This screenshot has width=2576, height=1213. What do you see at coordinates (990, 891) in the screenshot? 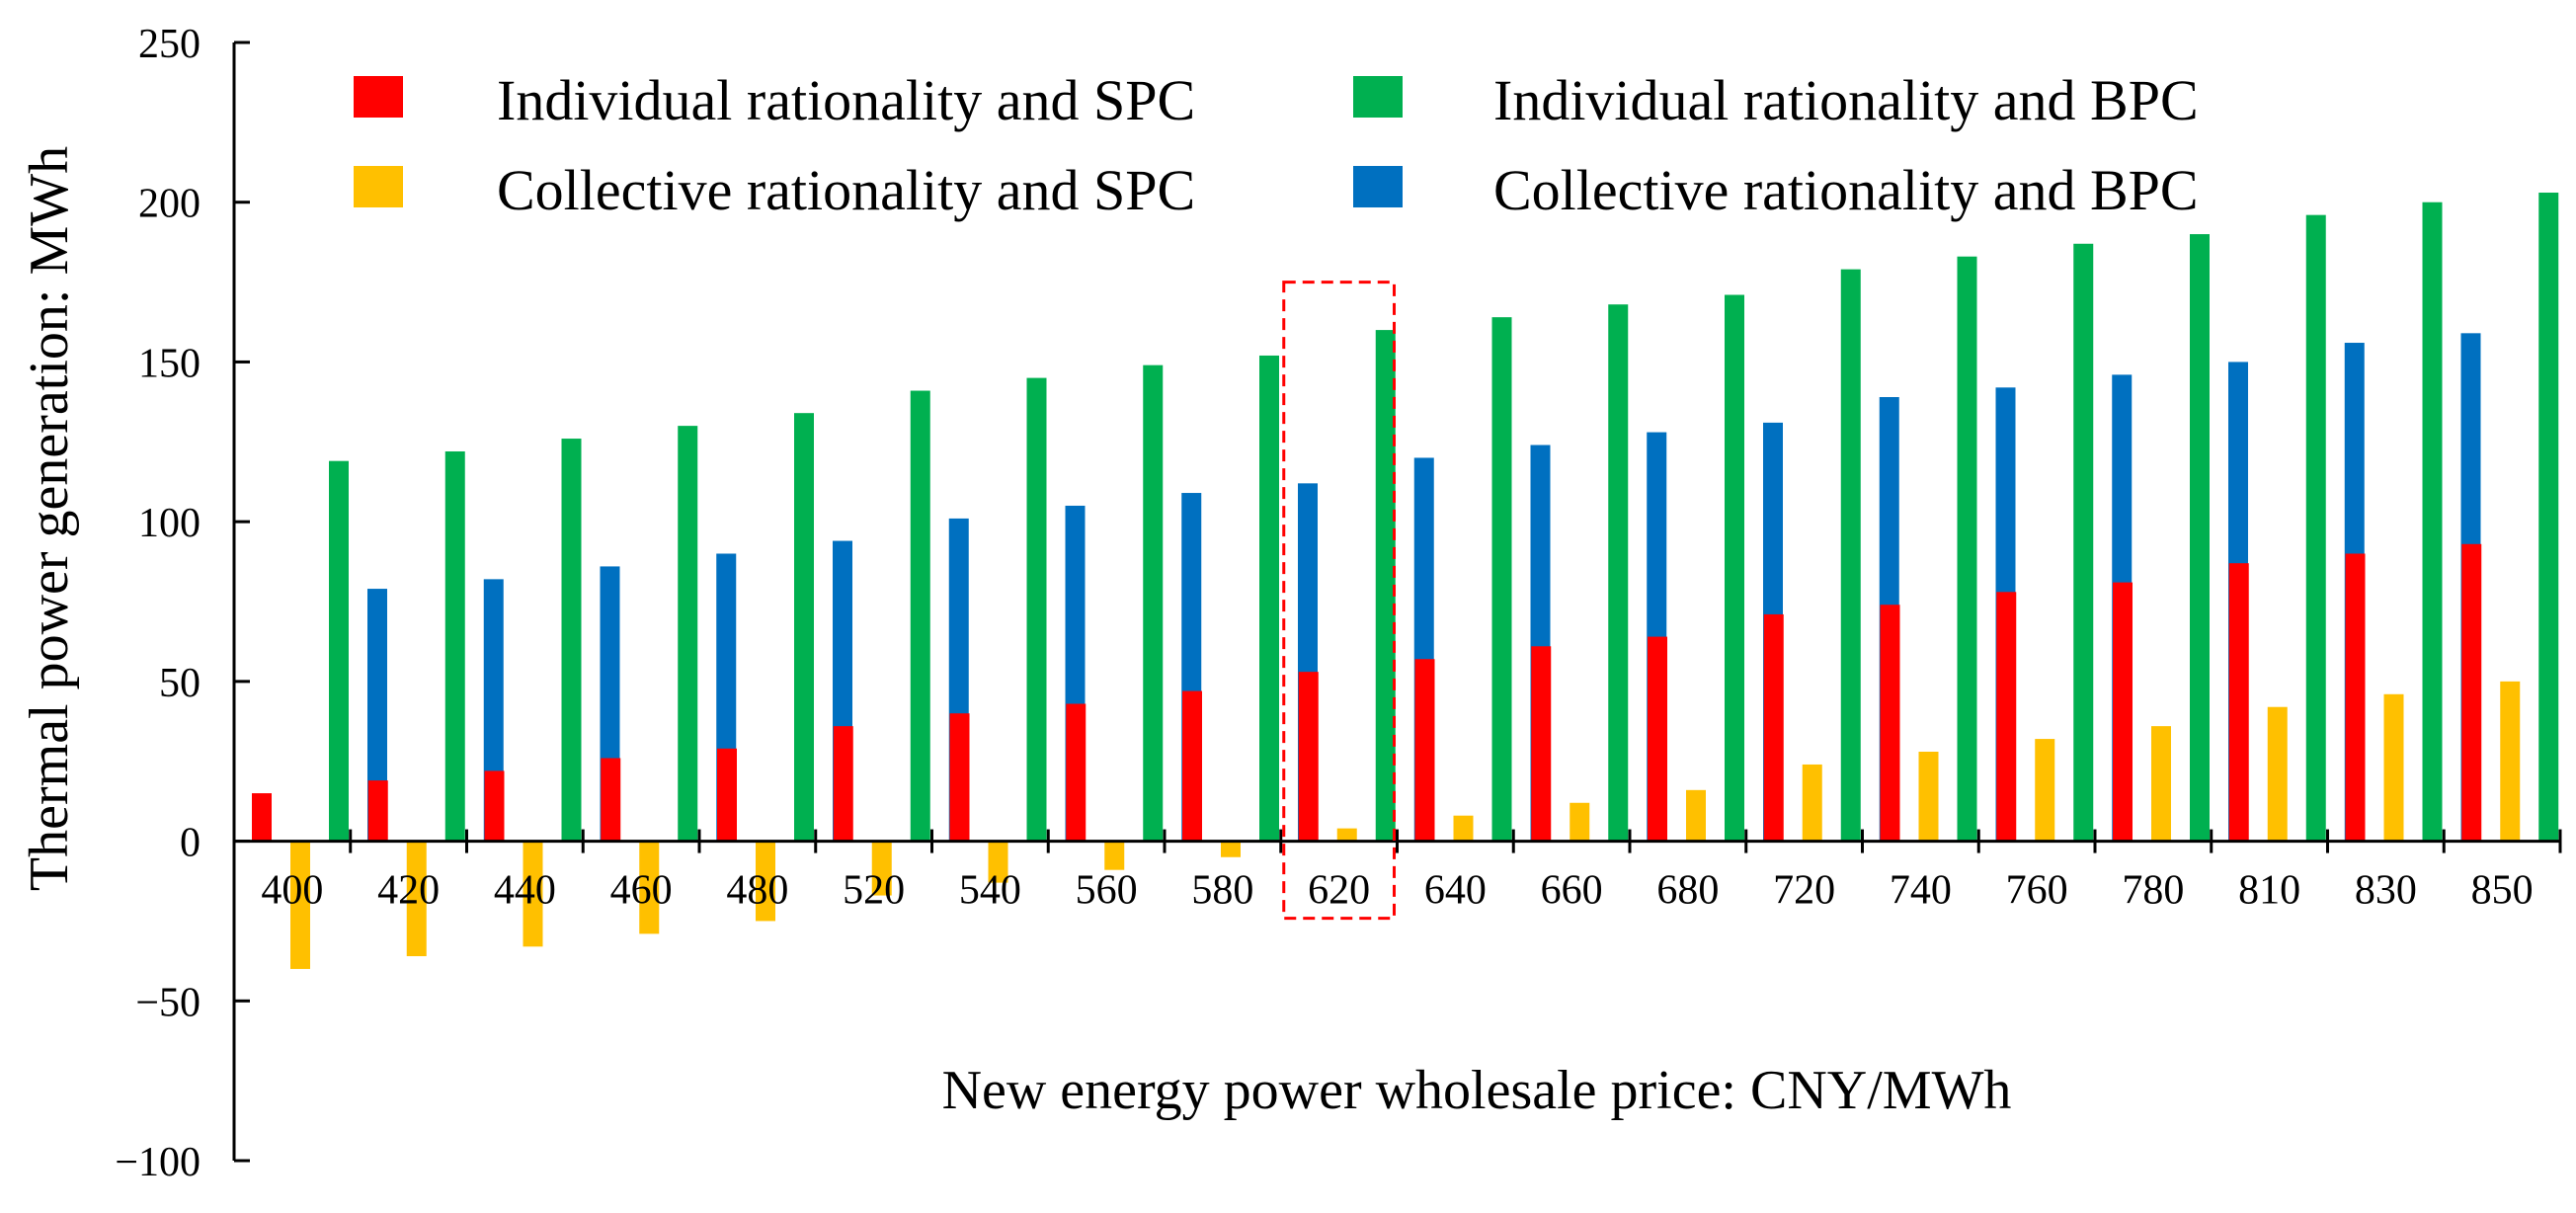
I see `x-tick-label: 540` at bounding box center [990, 891].